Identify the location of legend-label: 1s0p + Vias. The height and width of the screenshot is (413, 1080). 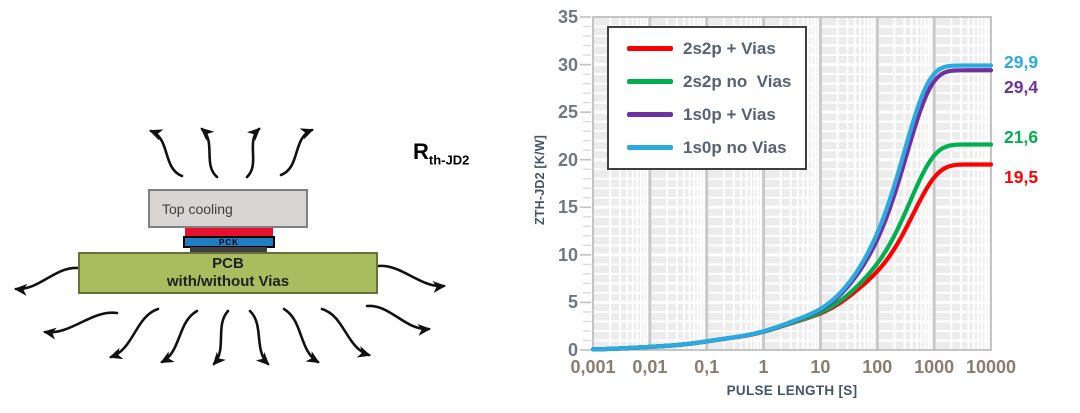
(729, 114).